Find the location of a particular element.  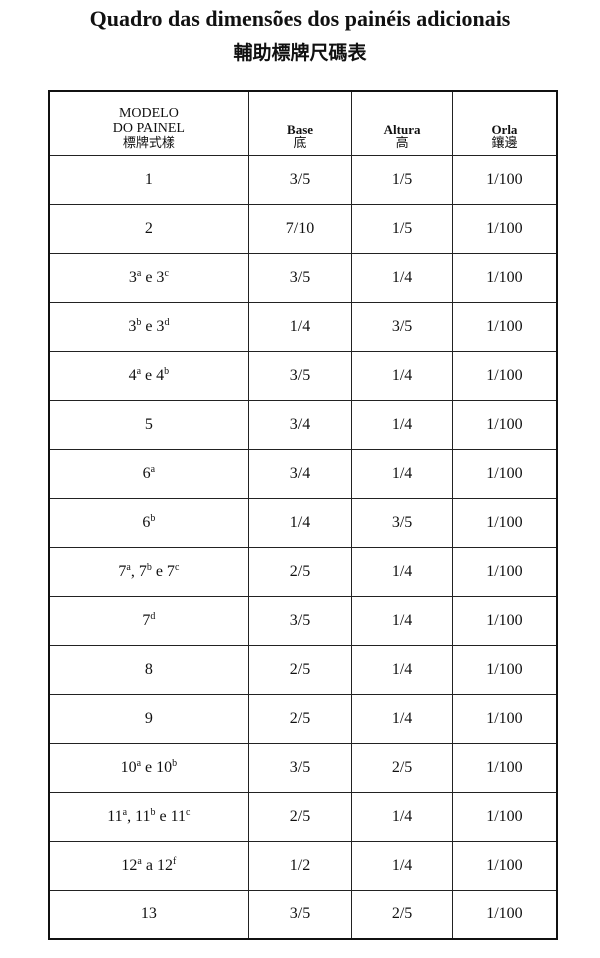

model-text: , 7 is located at coordinates (138, 571).